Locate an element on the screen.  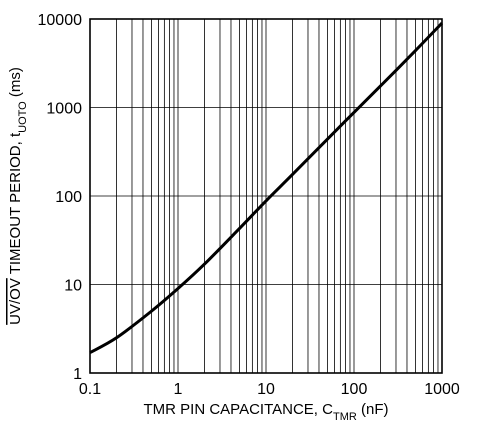
label-part: TIMEOUT PERIOD, t is located at coordinates (15, 205).